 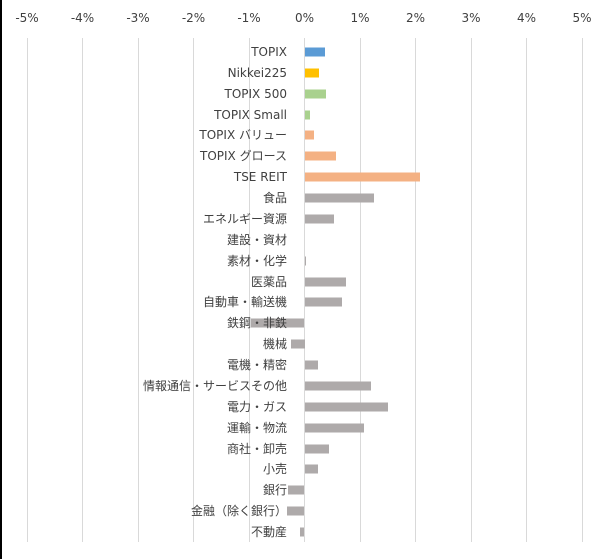 What do you see at coordinates (138, 18) in the screenshot?
I see `x-tick-label: -3%` at bounding box center [138, 18].